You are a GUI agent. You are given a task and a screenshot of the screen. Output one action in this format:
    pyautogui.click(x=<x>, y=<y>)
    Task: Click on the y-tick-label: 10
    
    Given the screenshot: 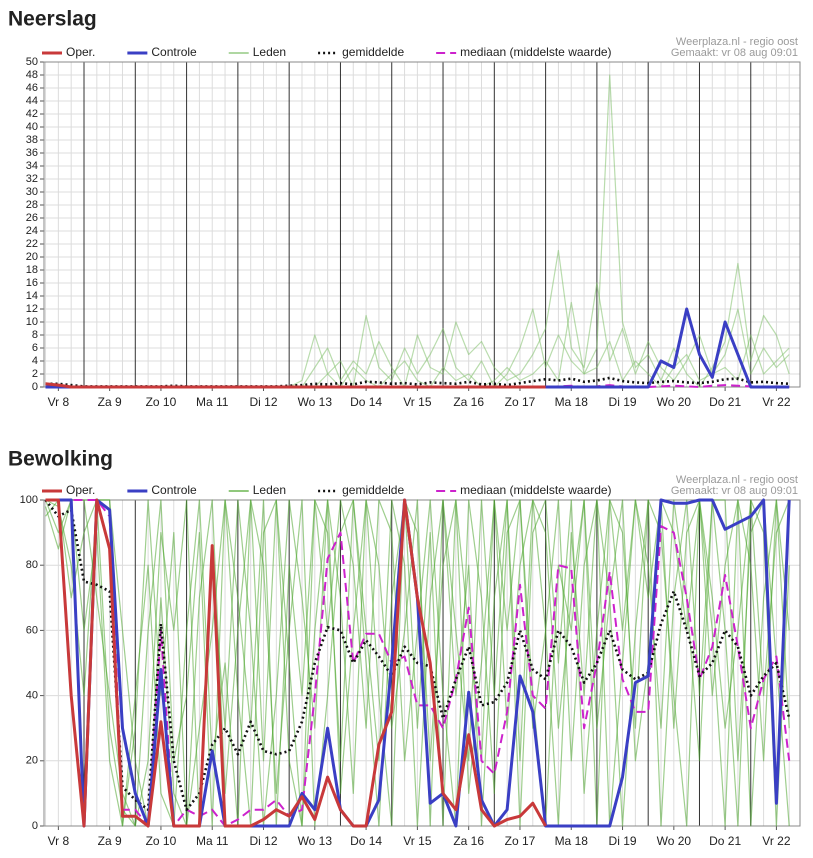 What is the action you would take?
    pyautogui.click(x=32, y=322)
    